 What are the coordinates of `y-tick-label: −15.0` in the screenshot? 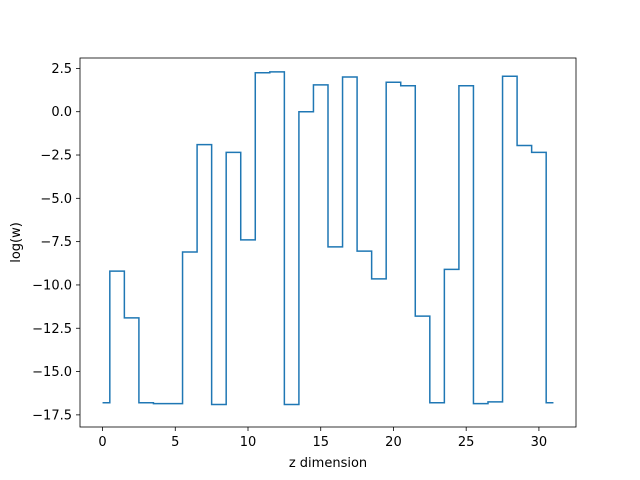 It's located at (52, 372).